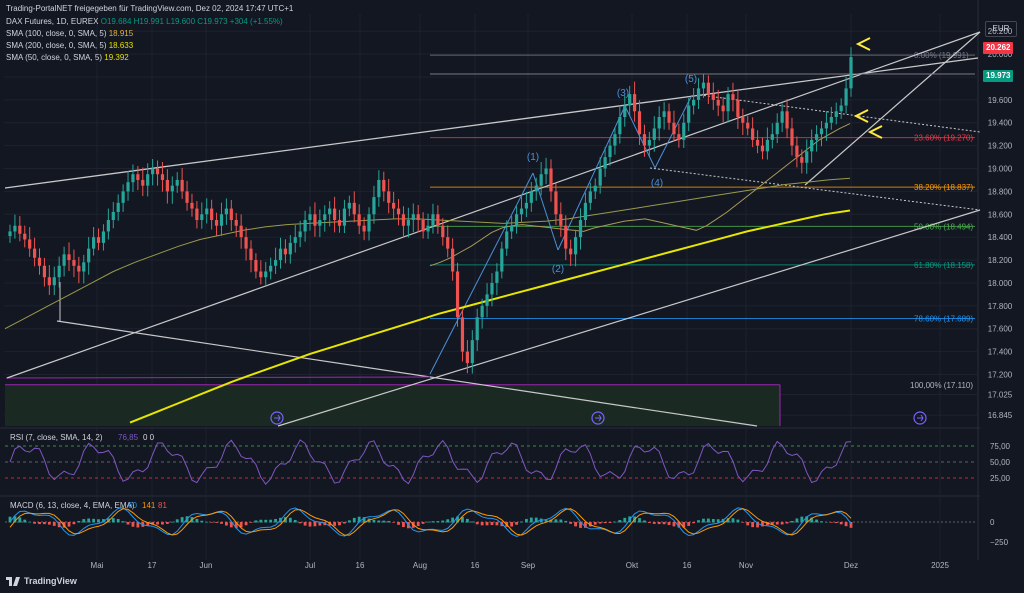 Image resolution: width=1024 pixels, height=593 pixels. What do you see at coordinates (533, 157) in the screenshot?
I see `wave-label-1: (1)` at bounding box center [533, 157].